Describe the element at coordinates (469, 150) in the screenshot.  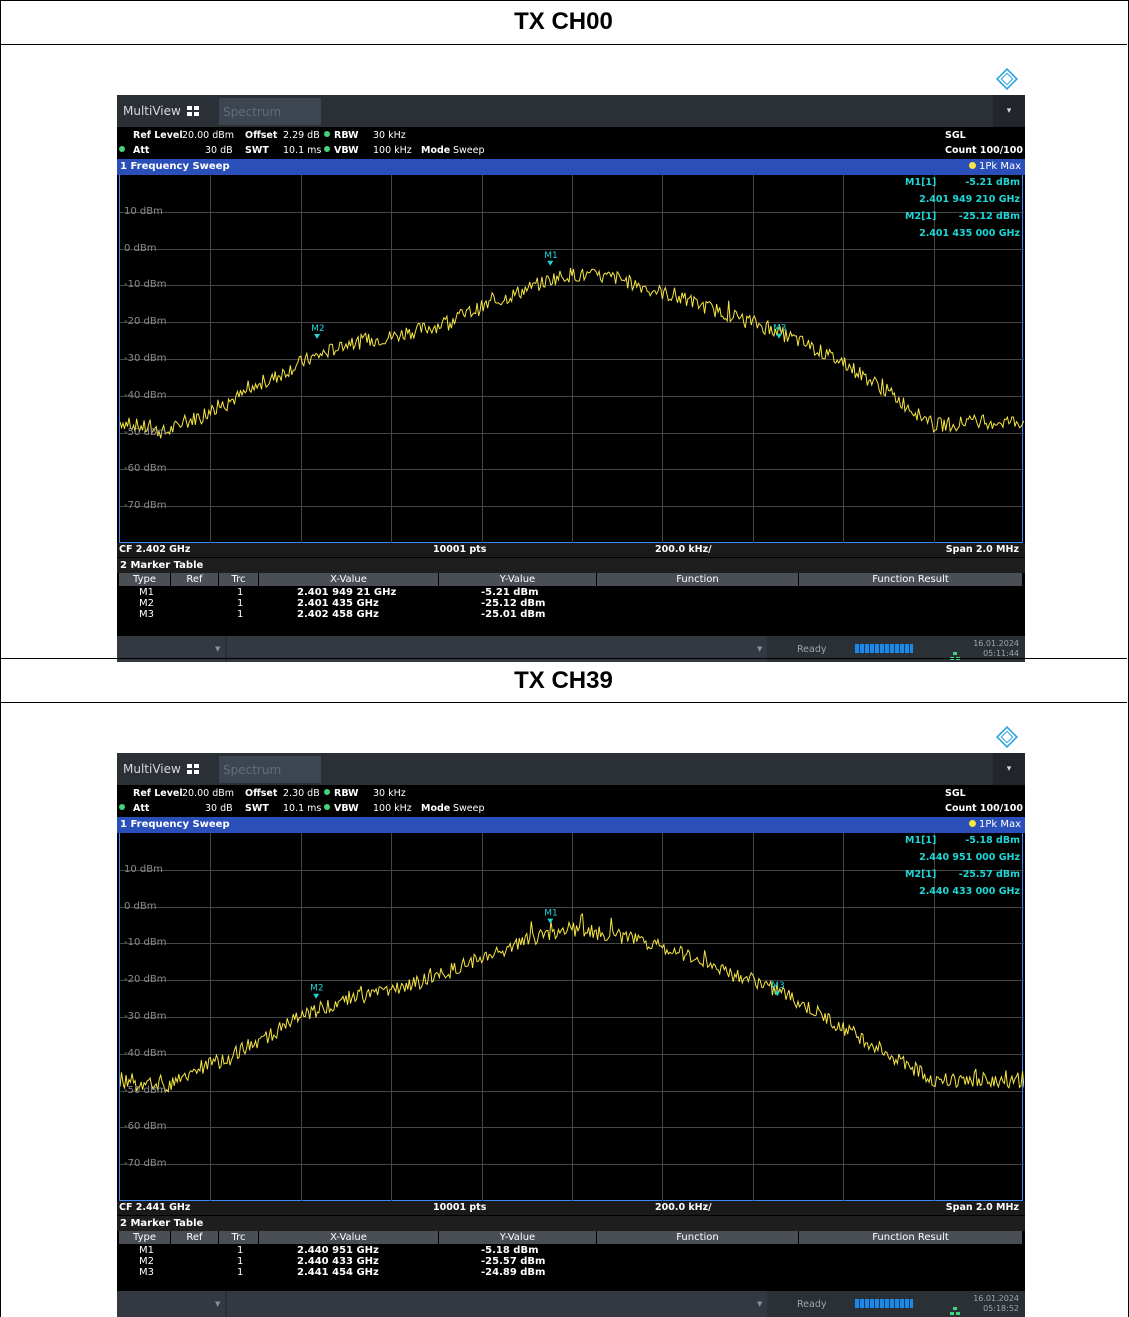
I see `mode-value: Sweep` at that location.